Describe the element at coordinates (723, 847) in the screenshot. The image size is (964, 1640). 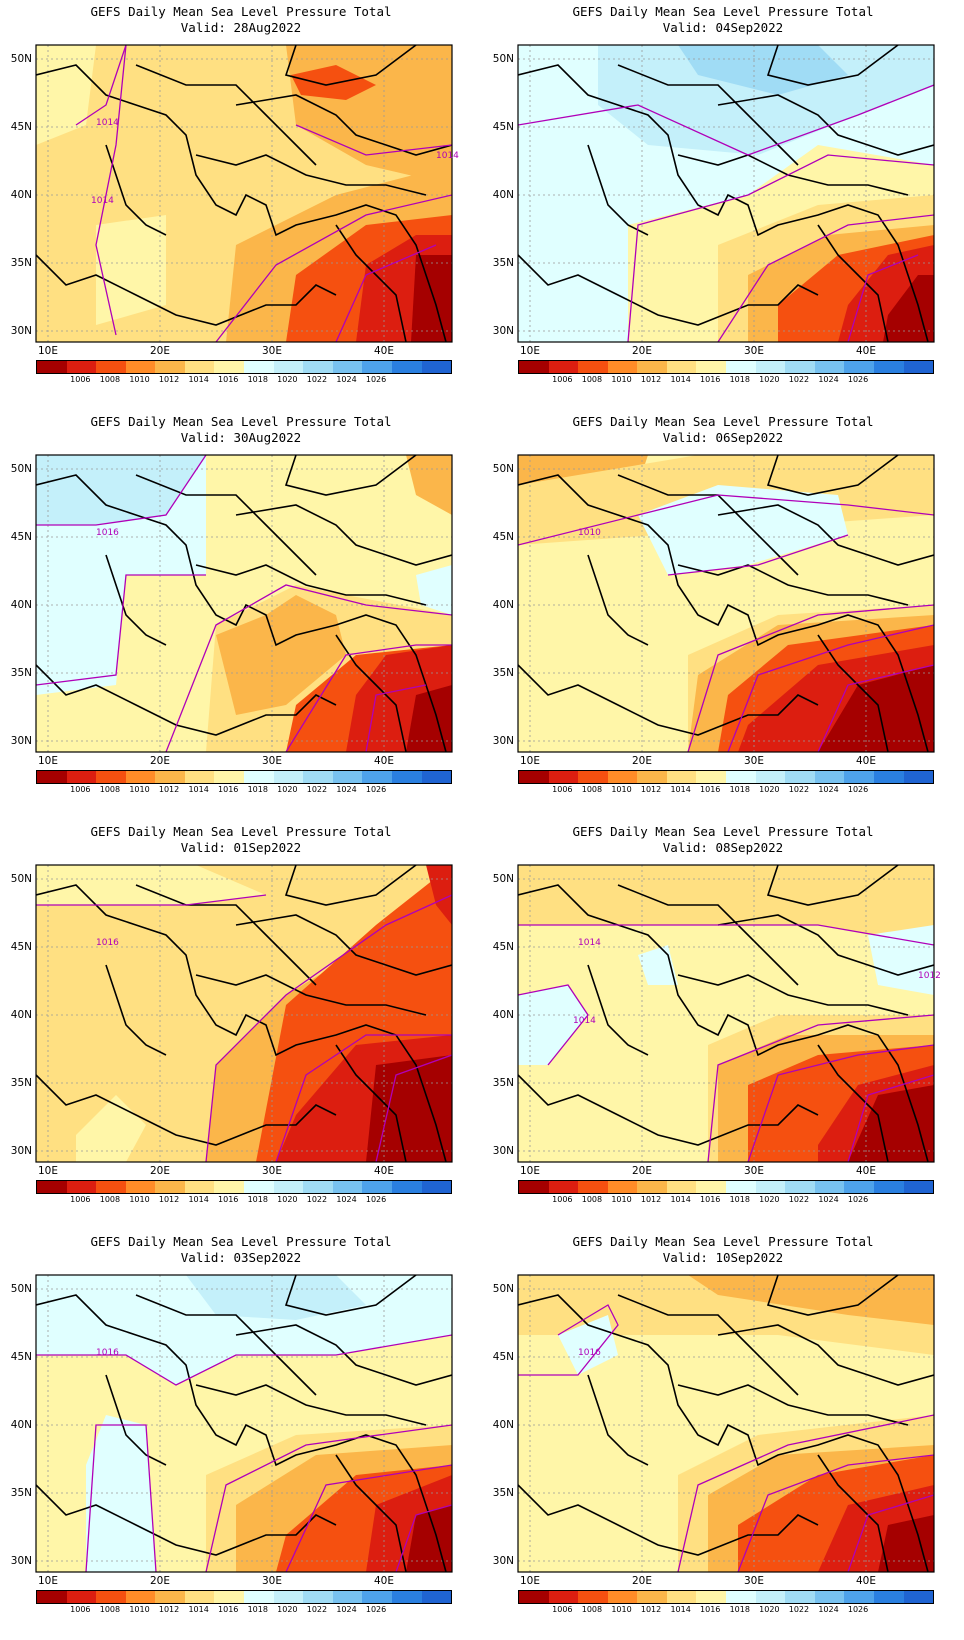
I see `panel-valid-date: Valid: 08Sep2022` at that location.